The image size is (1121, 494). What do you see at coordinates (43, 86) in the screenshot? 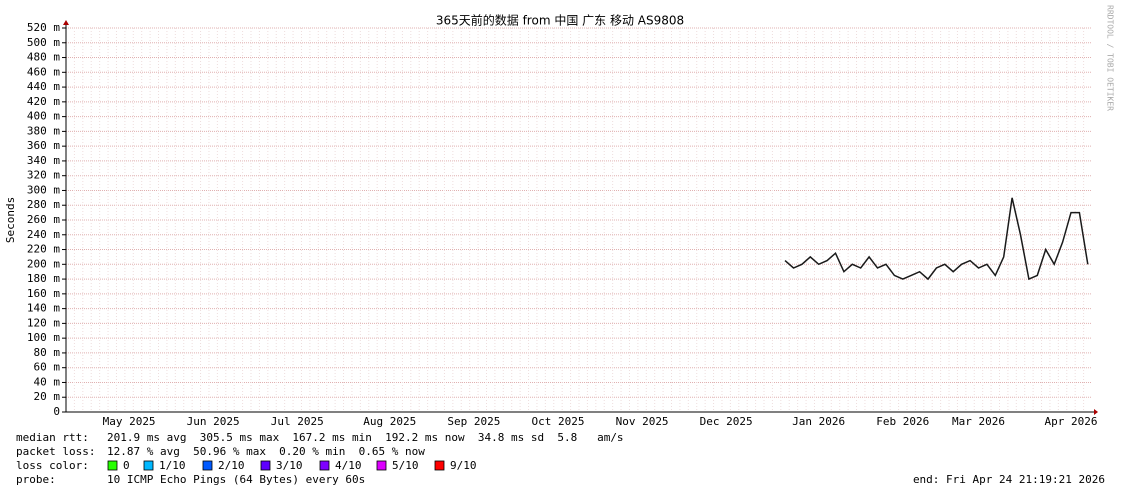
I see `y-tick-label: 440 m` at bounding box center [43, 86].